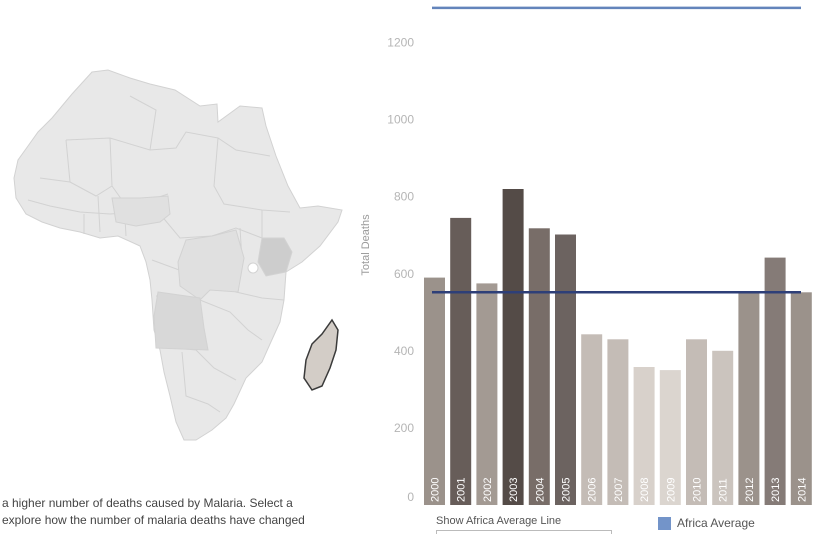  Describe the element at coordinates (434, 391) in the screenshot. I see `bar-2000` at that location.